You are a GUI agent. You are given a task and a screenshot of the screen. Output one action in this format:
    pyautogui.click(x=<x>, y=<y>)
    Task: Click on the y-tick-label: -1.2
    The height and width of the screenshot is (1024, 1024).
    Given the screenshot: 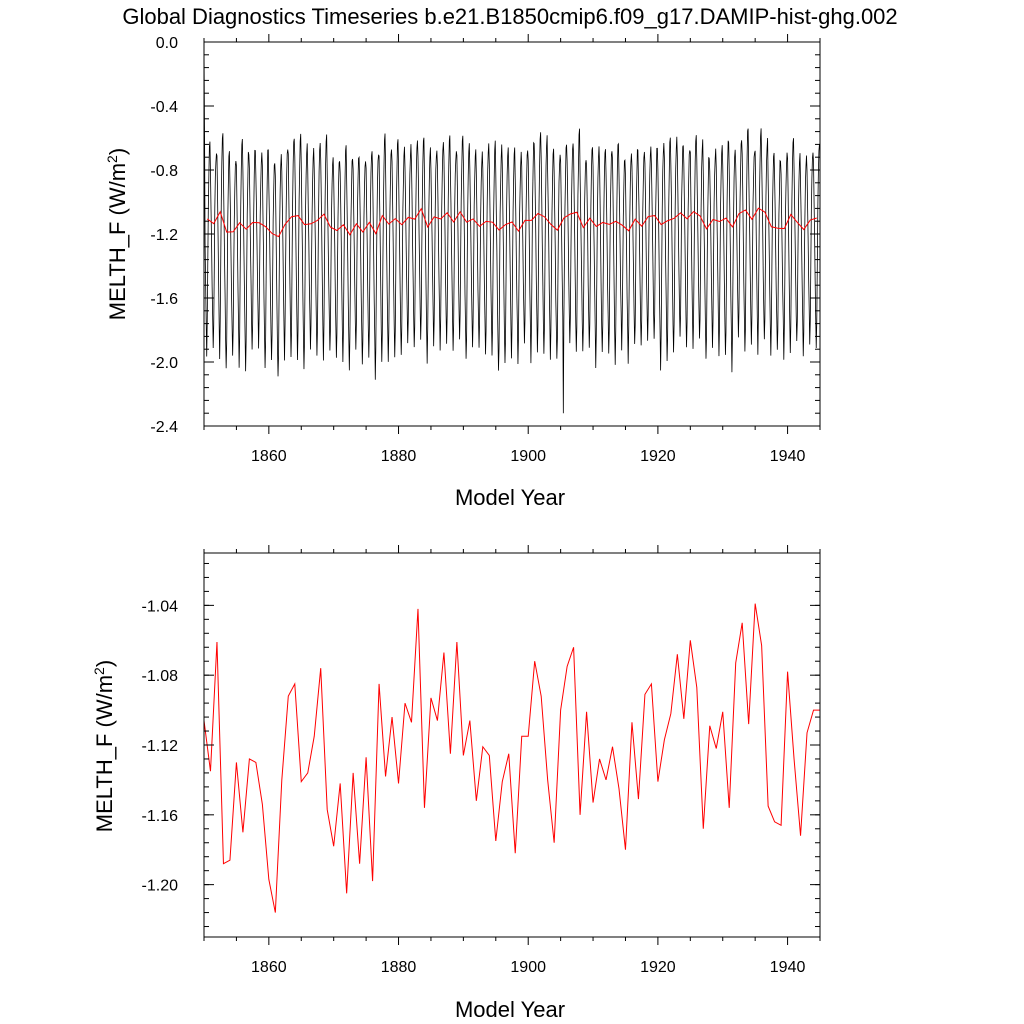 What is the action you would take?
    pyautogui.click(x=164, y=235)
    